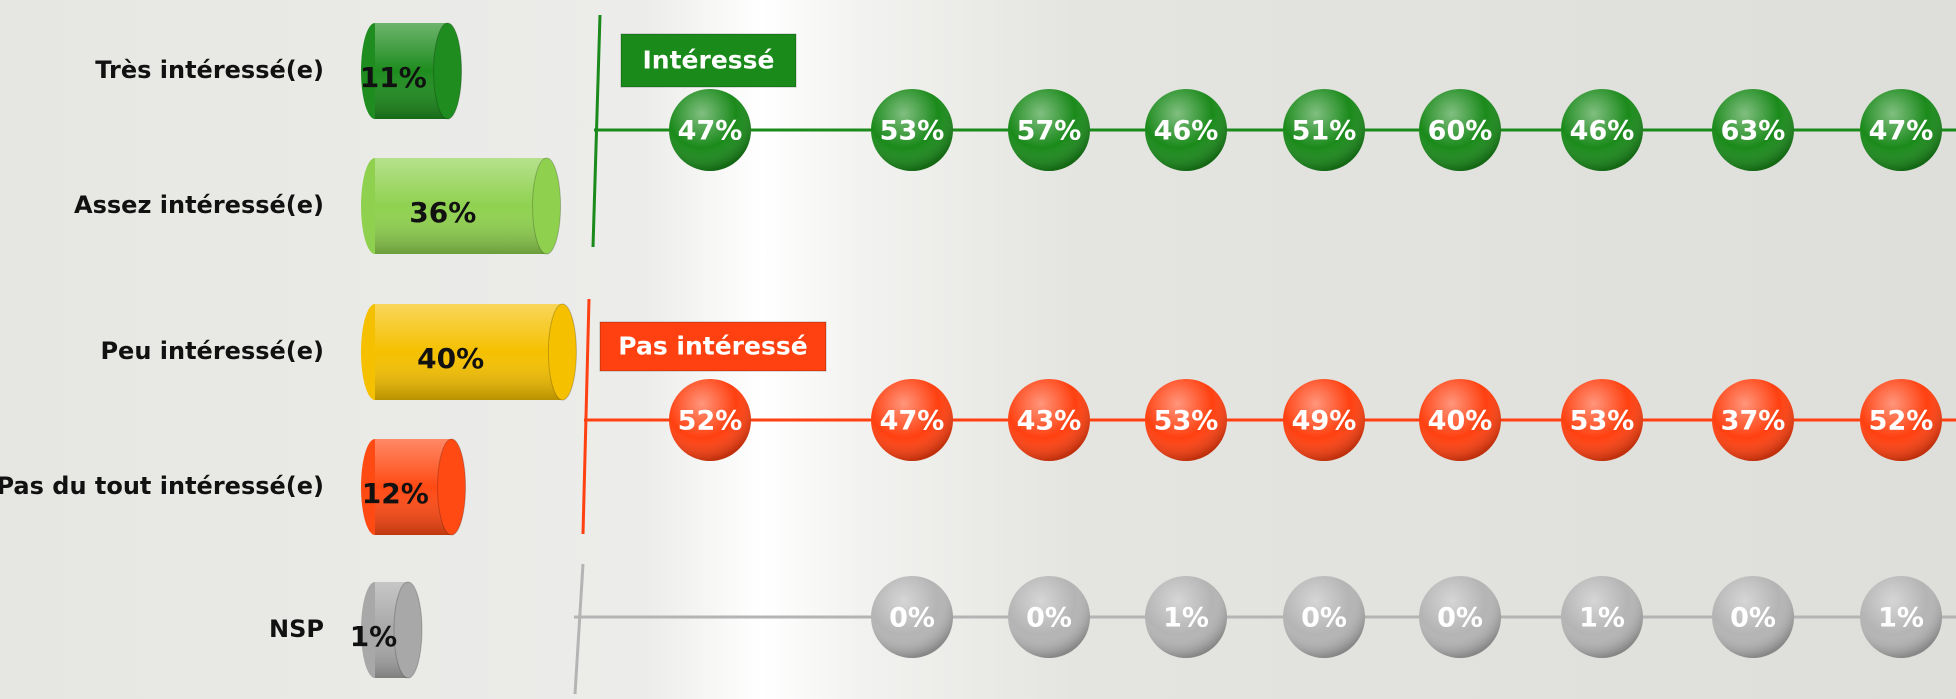  I want to click on legend-label: Pas intéressé, so click(712, 346).